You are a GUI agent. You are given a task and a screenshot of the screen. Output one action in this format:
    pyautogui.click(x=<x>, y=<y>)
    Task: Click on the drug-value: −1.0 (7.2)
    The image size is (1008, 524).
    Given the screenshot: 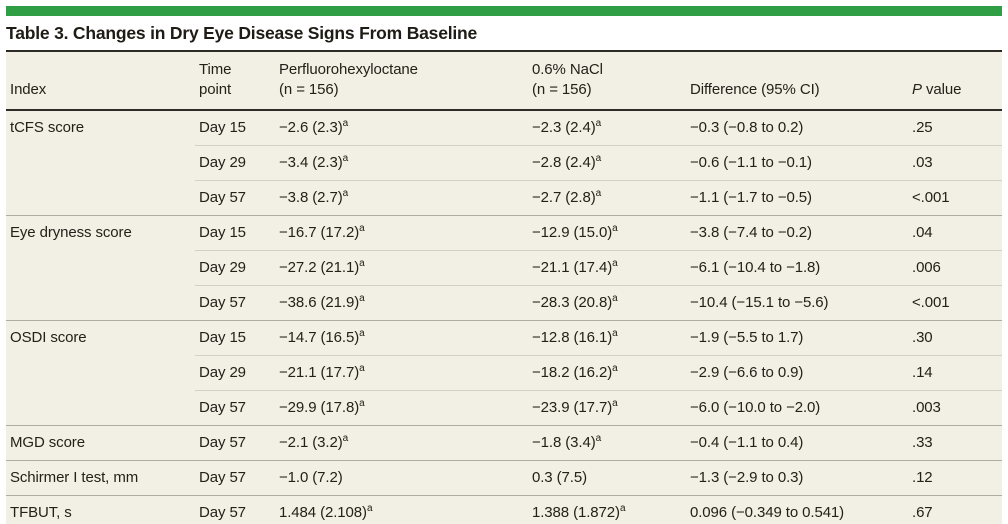 What is the action you would take?
    pyautogui.click(x=311, y=477)
    